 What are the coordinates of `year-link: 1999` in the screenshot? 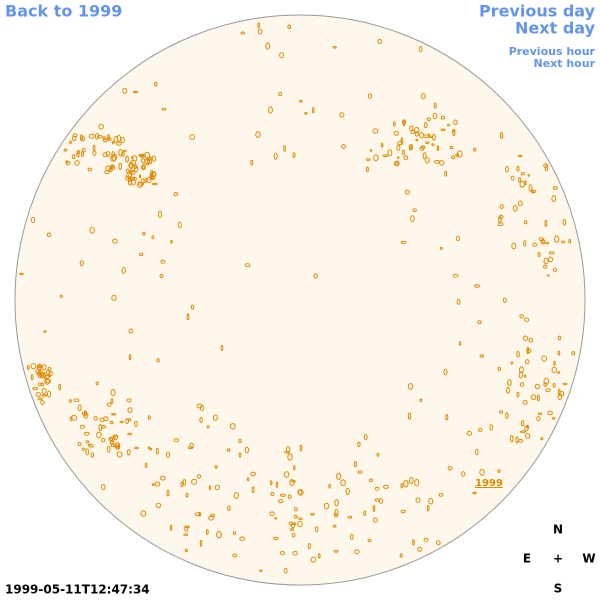 It's located at (489, 483).